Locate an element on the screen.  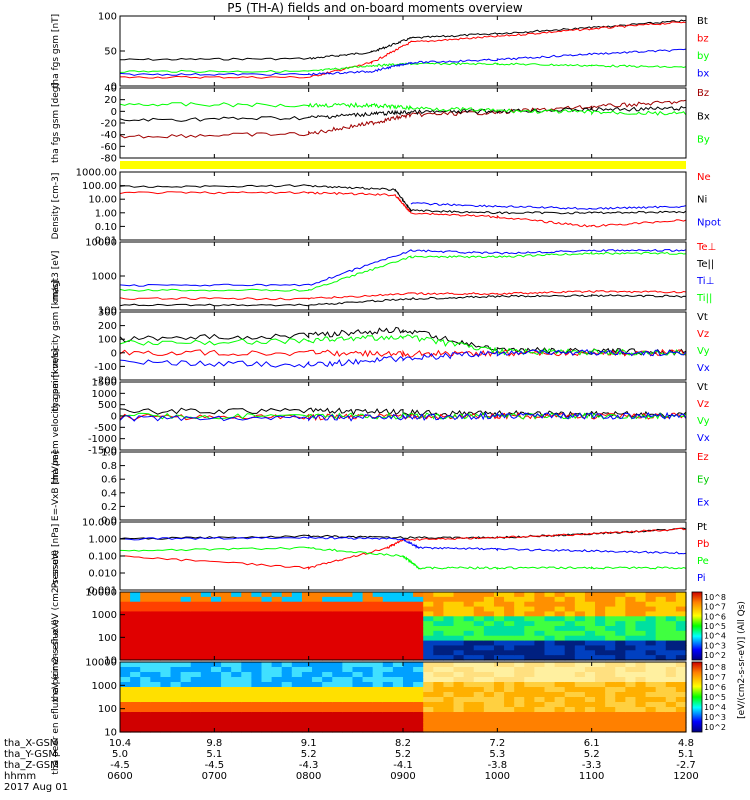
series-By is located at coordinates (403, 108).